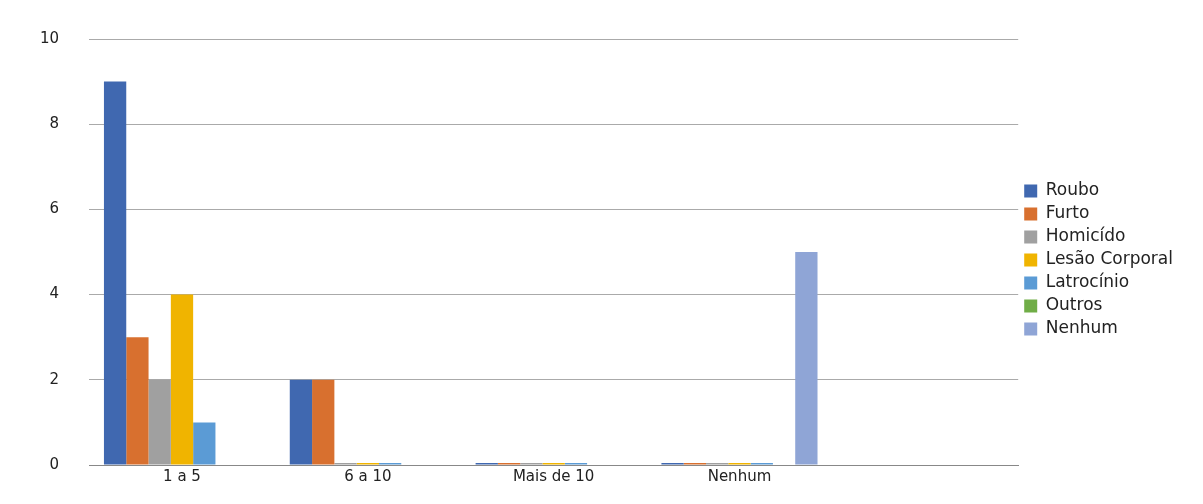 This screenshot has height=504, width=1203. What do you see at coordinates (1085, 235) in the screenshot?
I see `legend-label: Homicído` at bounding box center [1085, 235].